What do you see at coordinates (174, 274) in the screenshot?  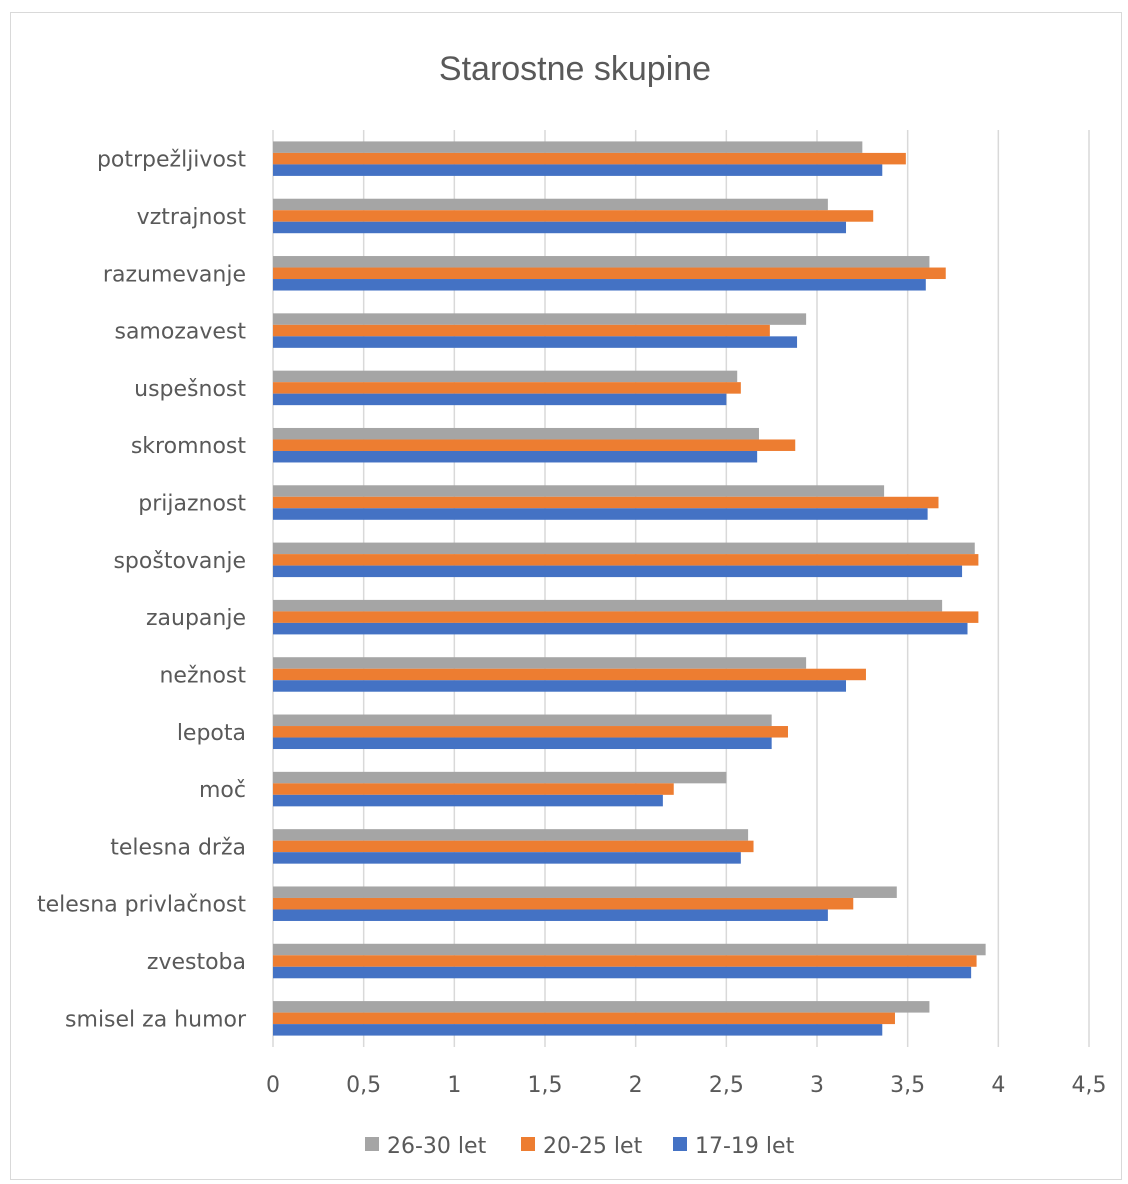 I see `category-label: razumevanje` at bounding box center [174, 274].